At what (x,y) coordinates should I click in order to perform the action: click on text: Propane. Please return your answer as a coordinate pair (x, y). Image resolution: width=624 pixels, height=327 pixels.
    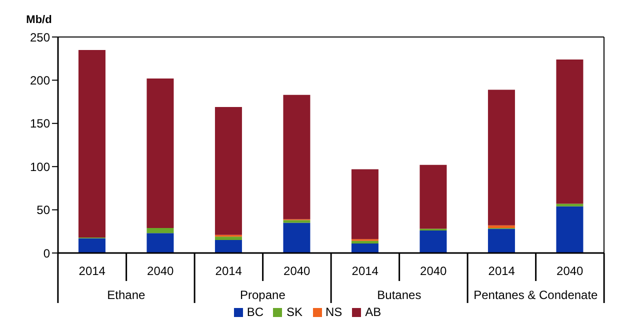
    Looking at the image, I should click on (263, 295).